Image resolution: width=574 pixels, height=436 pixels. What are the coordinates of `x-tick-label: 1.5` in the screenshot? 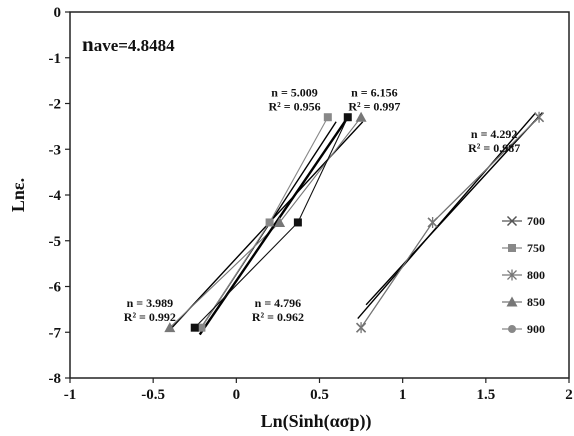 It's located at (485, 395).